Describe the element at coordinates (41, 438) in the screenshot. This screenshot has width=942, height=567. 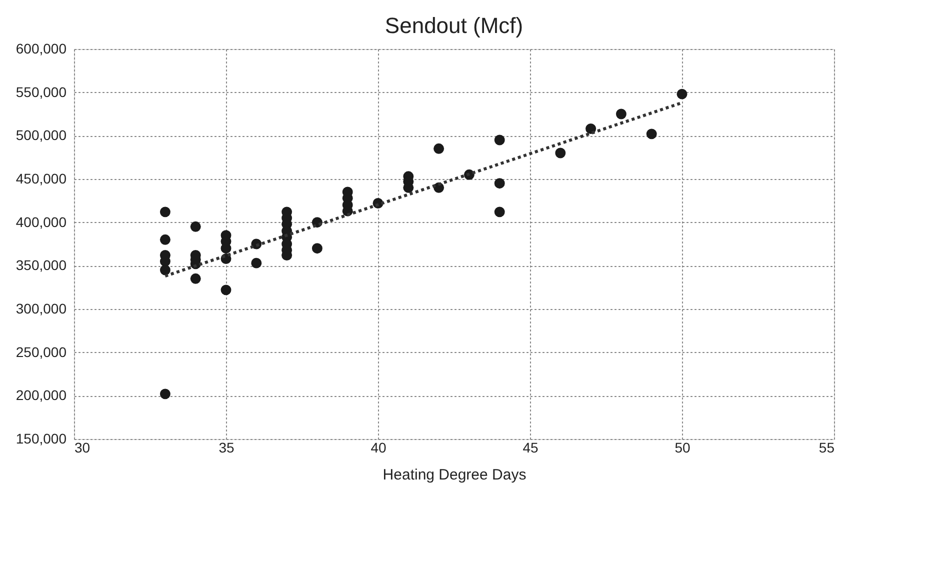
I see `y-tick-label: 150,000` at that location.